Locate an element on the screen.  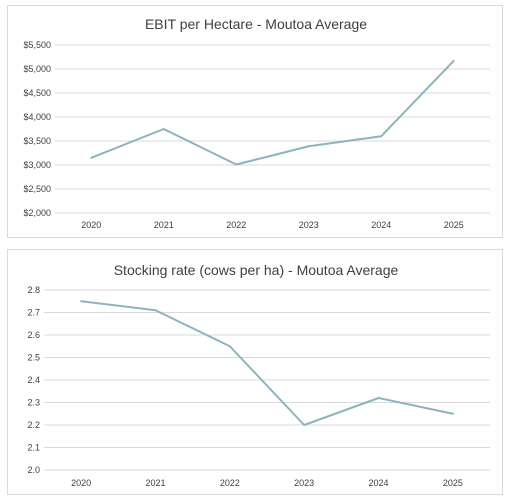
y-tick-label: 2.1 is located at coordinates (33, 448).